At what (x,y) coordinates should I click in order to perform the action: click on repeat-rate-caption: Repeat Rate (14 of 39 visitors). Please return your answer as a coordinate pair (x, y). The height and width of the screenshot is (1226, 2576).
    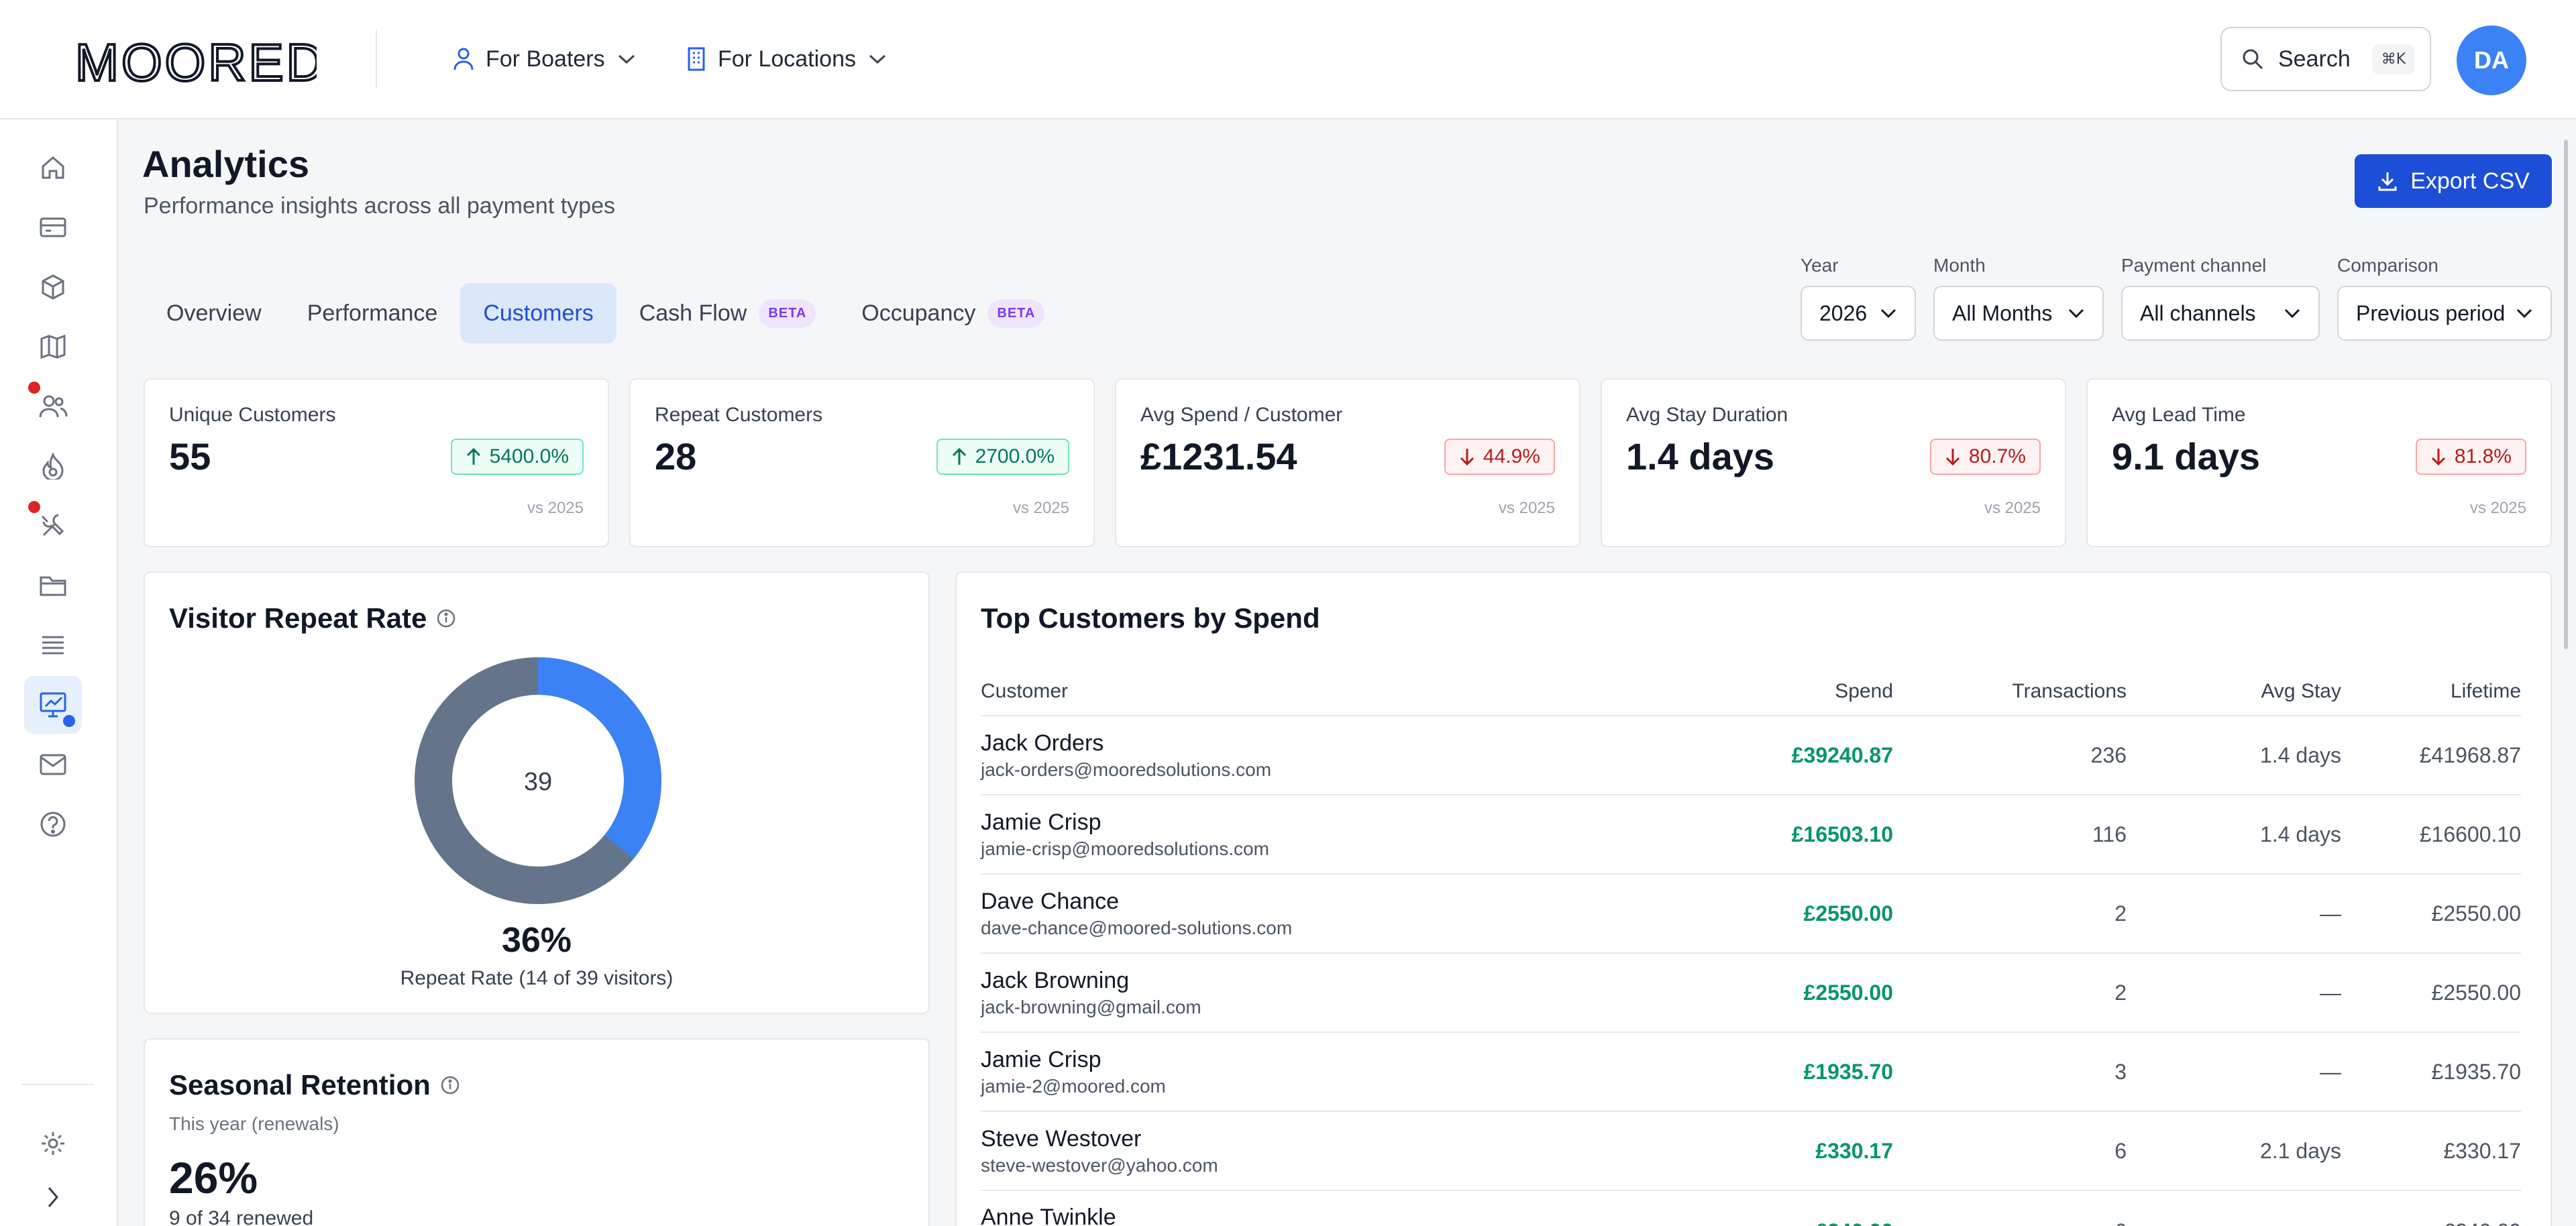
    Looking at the image, I should click on (537, 978).